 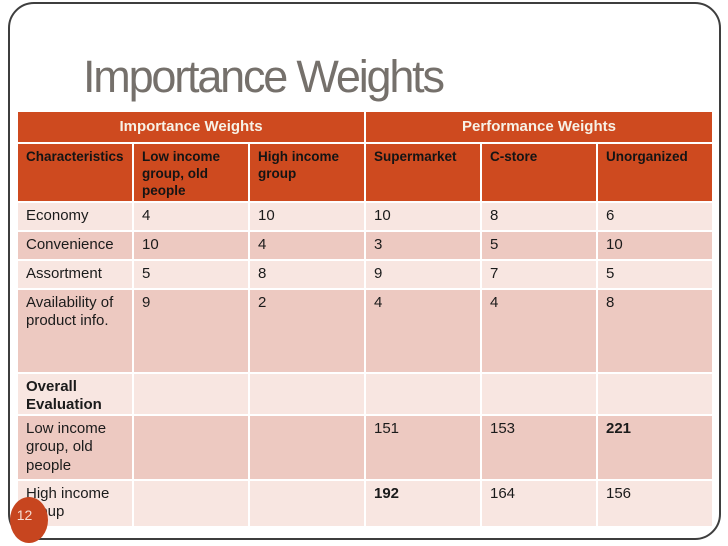 What do you see at coordinates (655, 216) in the screenshot?
I see `value-cell: 6` at bounding box center [655, 216].